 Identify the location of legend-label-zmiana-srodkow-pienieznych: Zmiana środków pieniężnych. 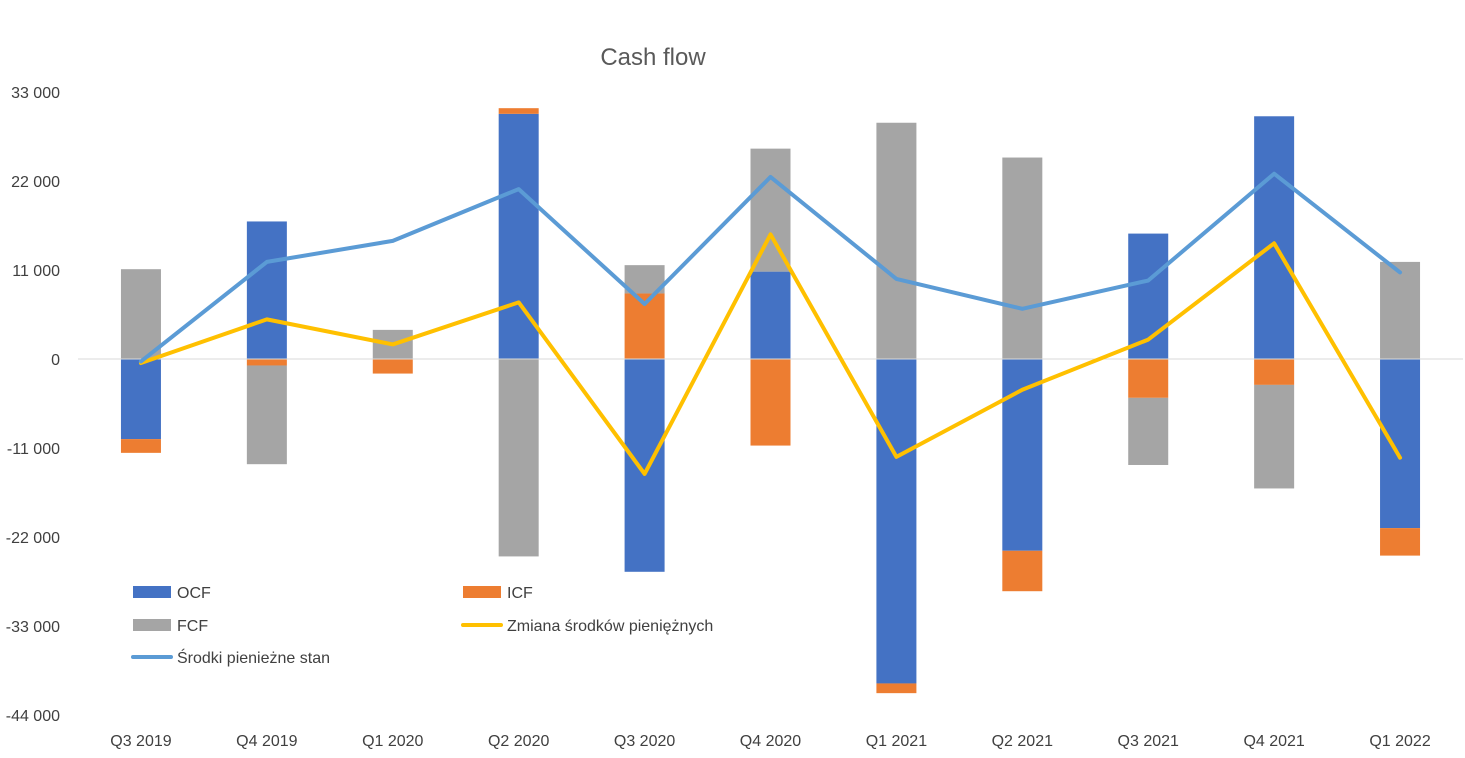
(610, 626).